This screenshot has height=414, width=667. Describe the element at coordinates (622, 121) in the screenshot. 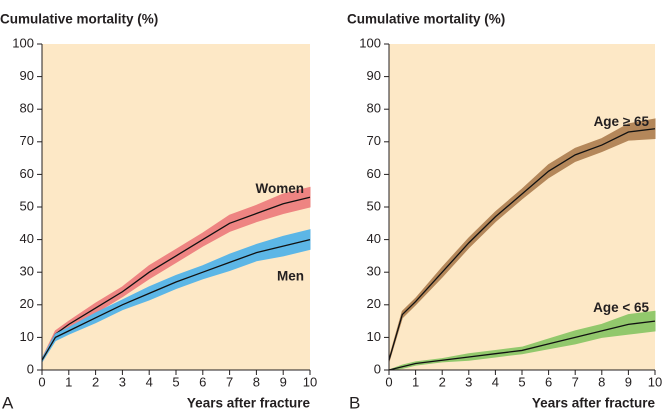

I see `series-label: Age ≥ 65` at that location.